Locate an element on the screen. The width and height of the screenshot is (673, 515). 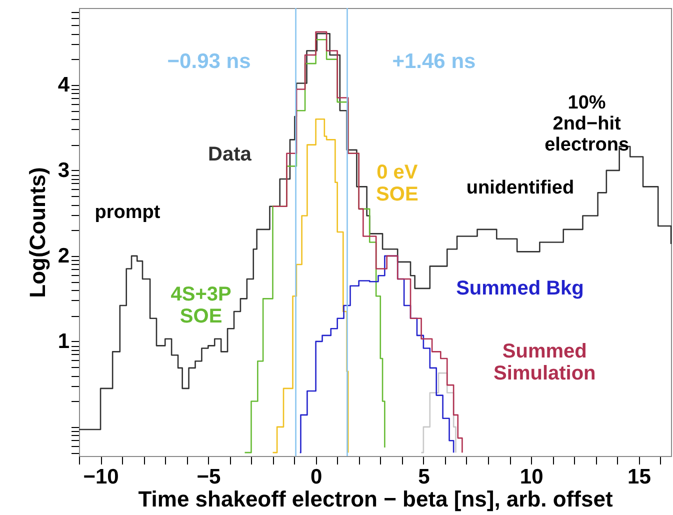
annotation: 10% 2nd−hit electrons is located at coordinates (587, 124).